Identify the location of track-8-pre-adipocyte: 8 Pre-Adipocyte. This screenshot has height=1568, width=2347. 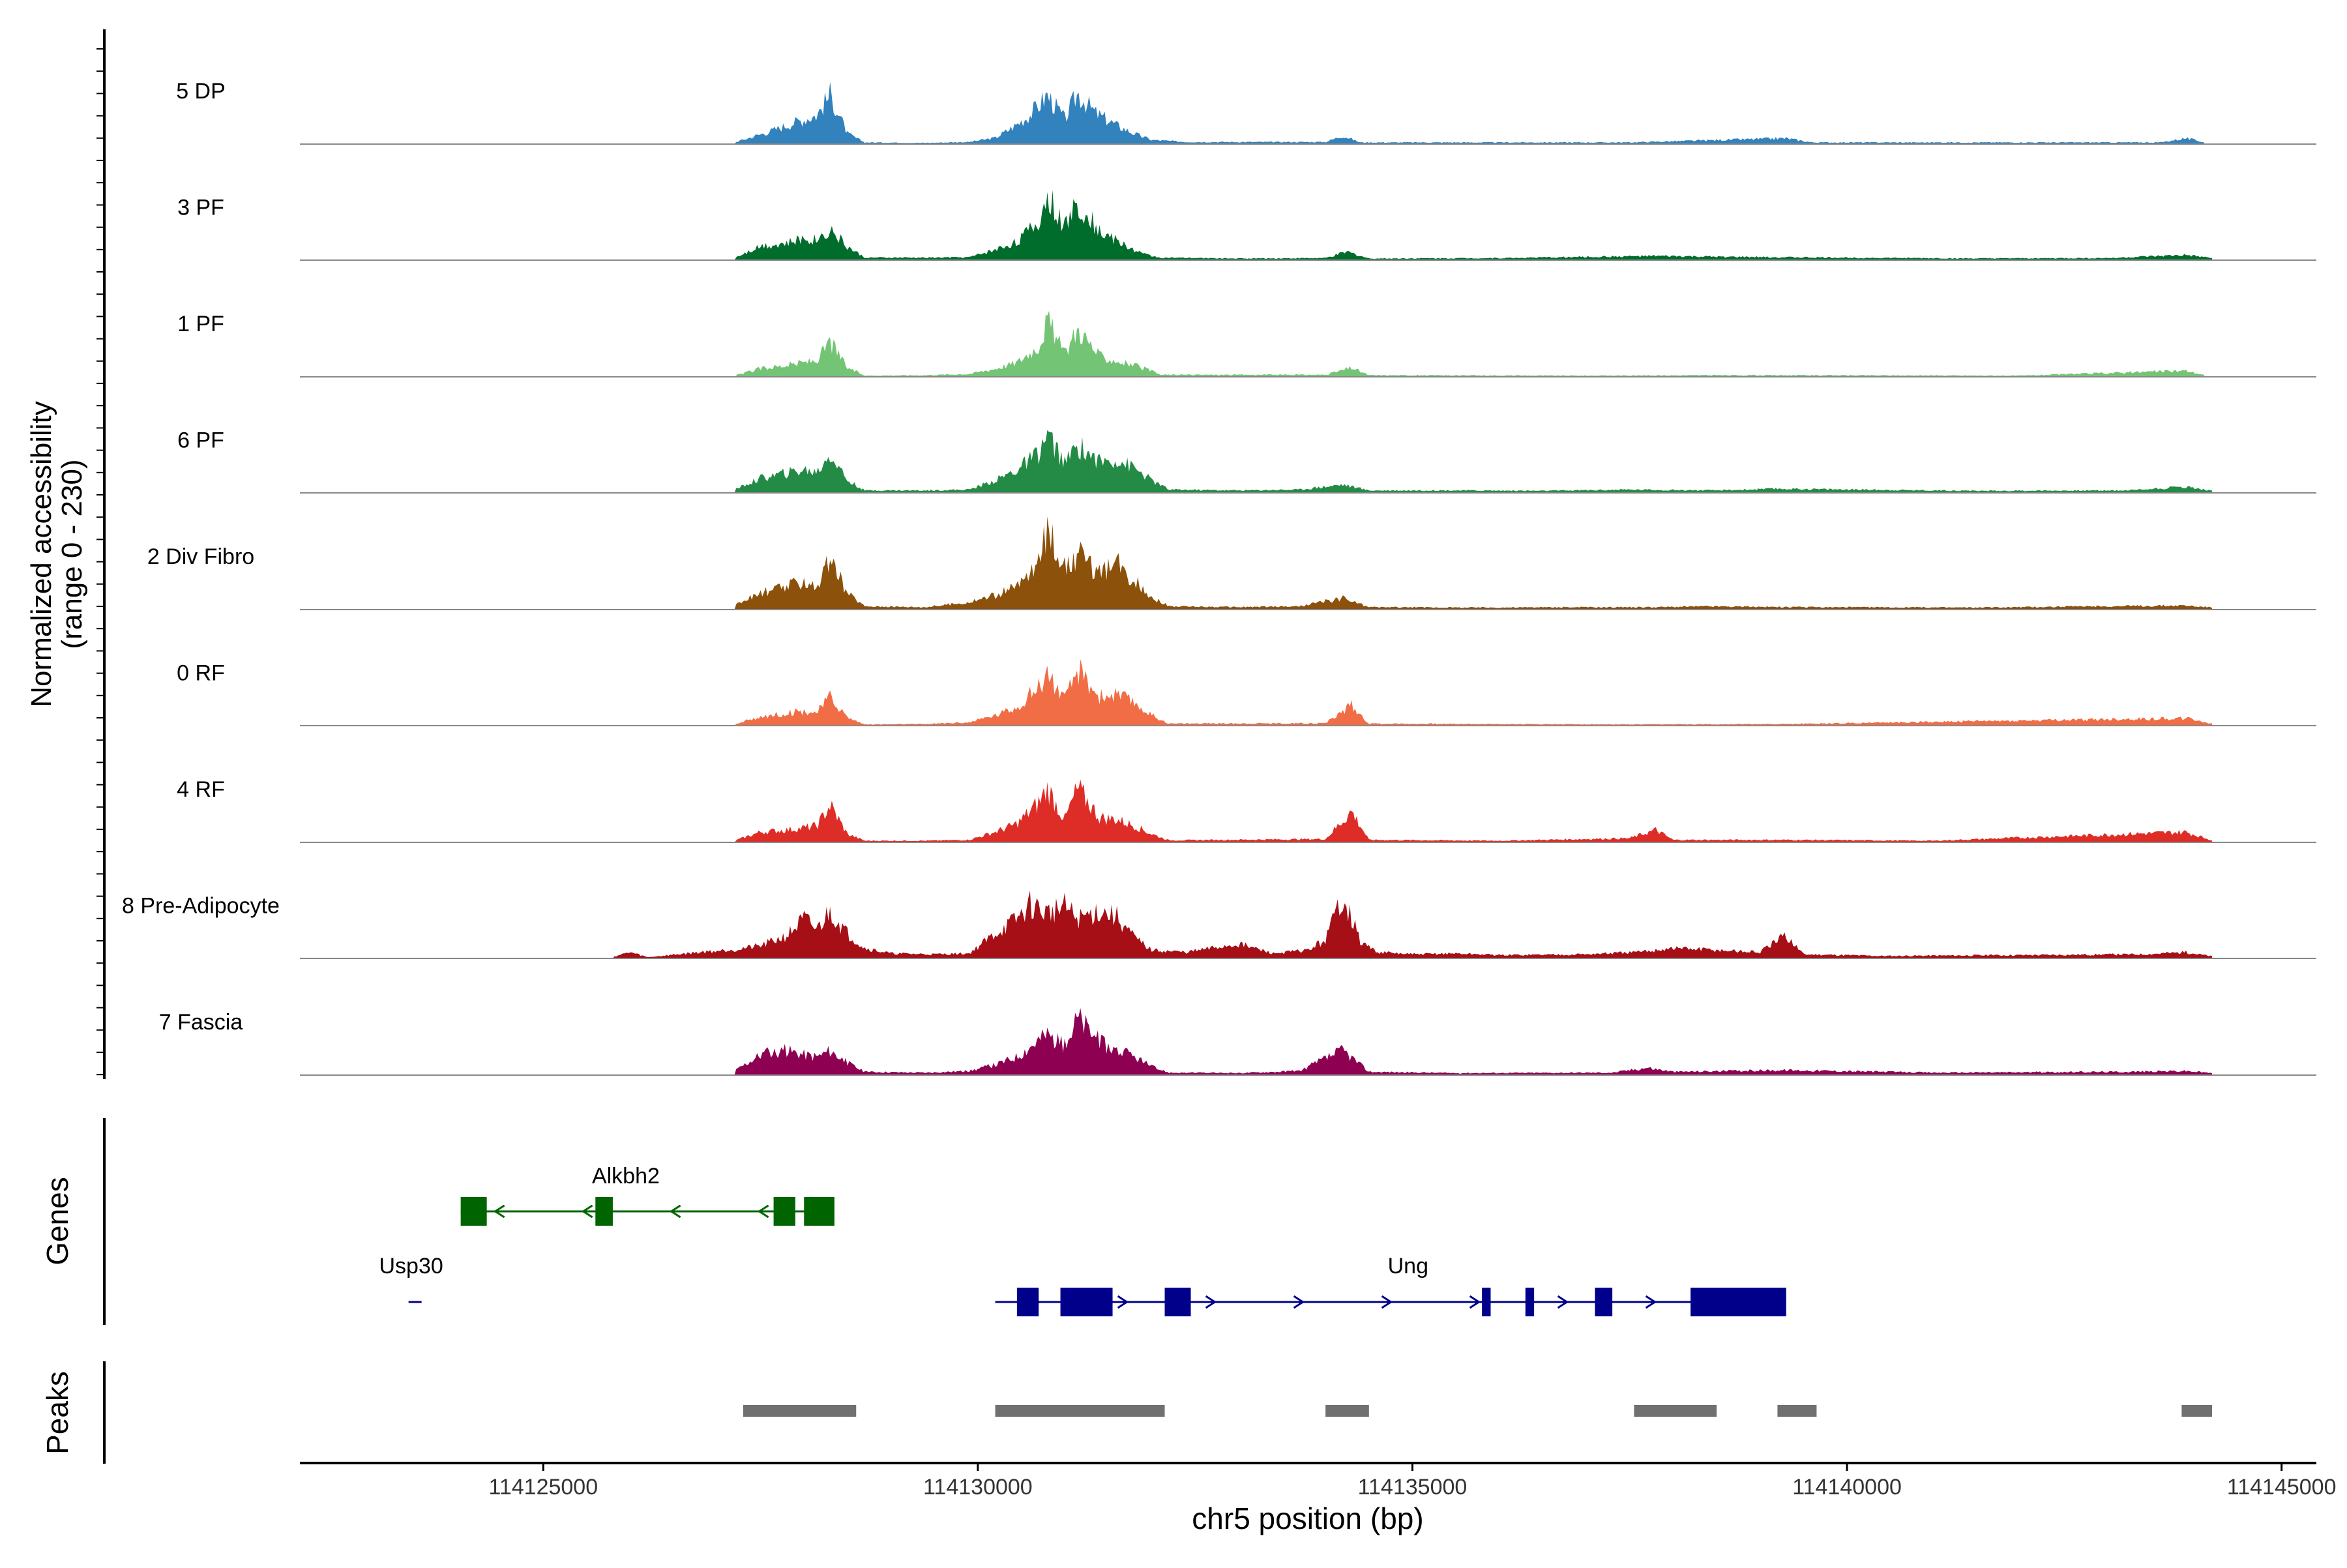
(1219, 925).